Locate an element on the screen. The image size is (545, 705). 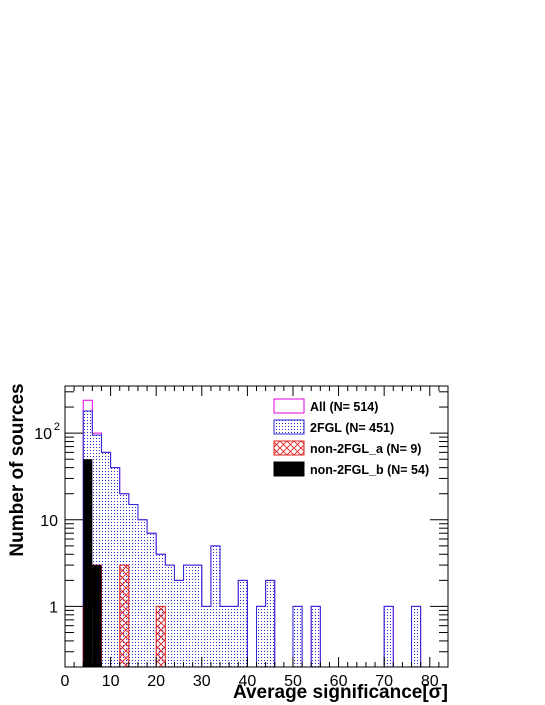
legend-swatch-outline is located at coordinates (289, 406).